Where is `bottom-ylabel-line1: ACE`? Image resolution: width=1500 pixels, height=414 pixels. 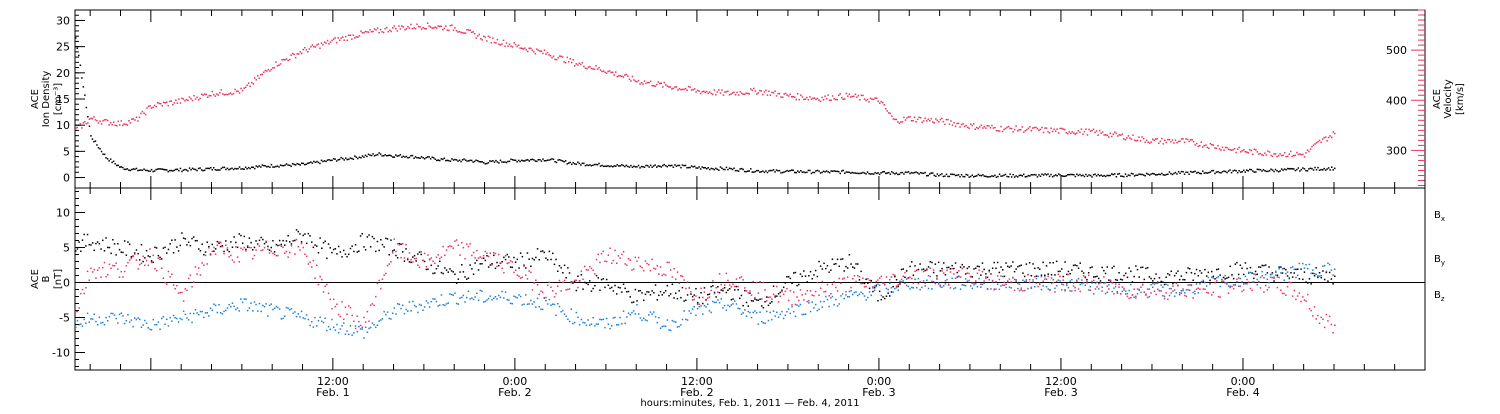 bottom-ylabel-line1: ACE is located at coordinates (35, 279).